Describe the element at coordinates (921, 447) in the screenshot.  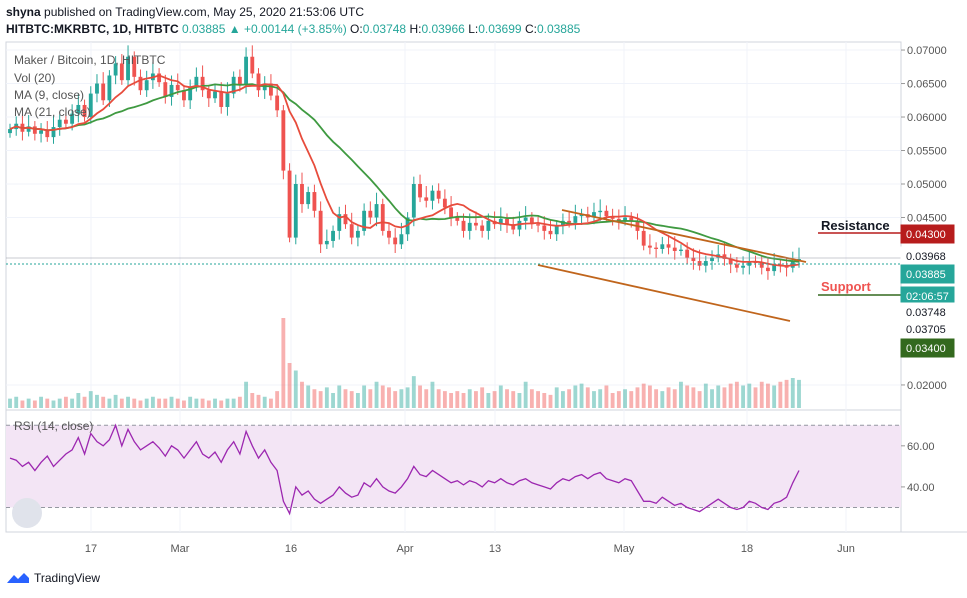
I see `rsi-tick-label: 60.00` at that location.